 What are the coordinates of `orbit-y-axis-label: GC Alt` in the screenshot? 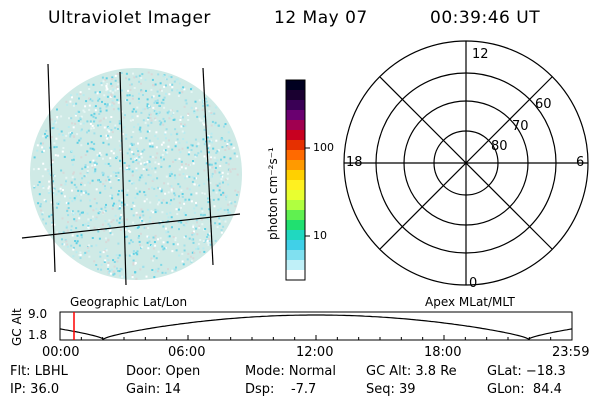 It's located at (17, 327).